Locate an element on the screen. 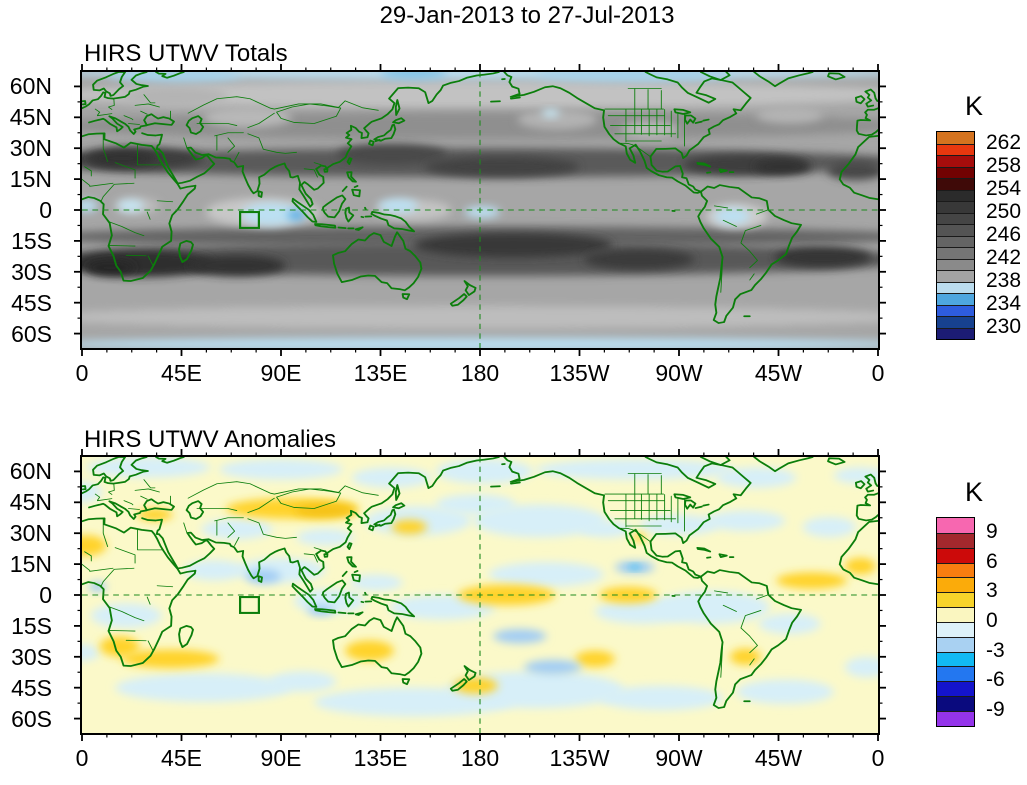  colorbar-swatches is located at coordinates (955, 622).